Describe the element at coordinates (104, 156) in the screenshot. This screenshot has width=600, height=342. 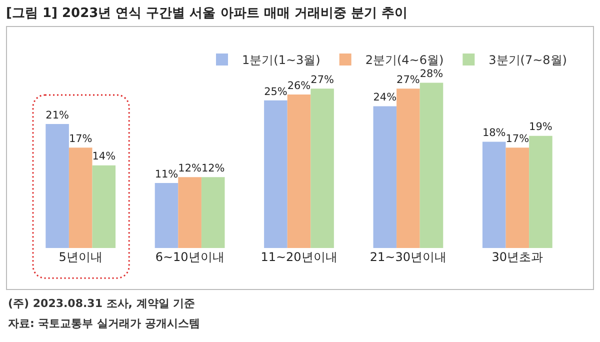
I see `data-label: 14%` at that location.